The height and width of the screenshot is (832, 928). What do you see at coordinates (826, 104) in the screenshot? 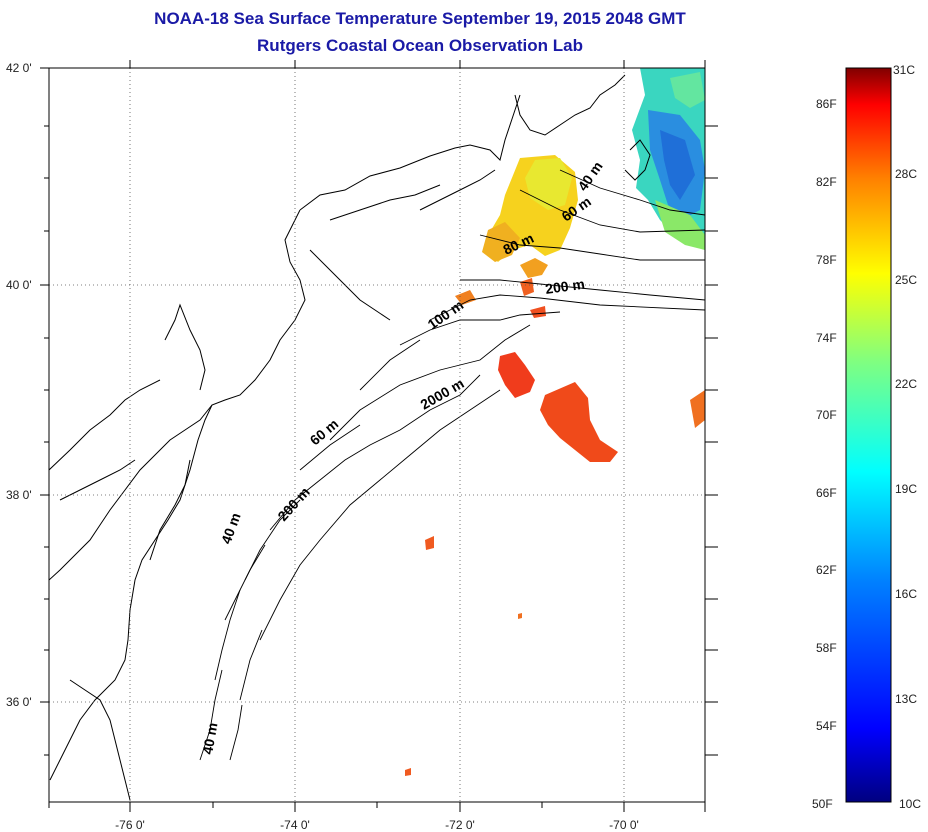
I see `colorbar-f-label: 86F` at bounding box center [826, 104].